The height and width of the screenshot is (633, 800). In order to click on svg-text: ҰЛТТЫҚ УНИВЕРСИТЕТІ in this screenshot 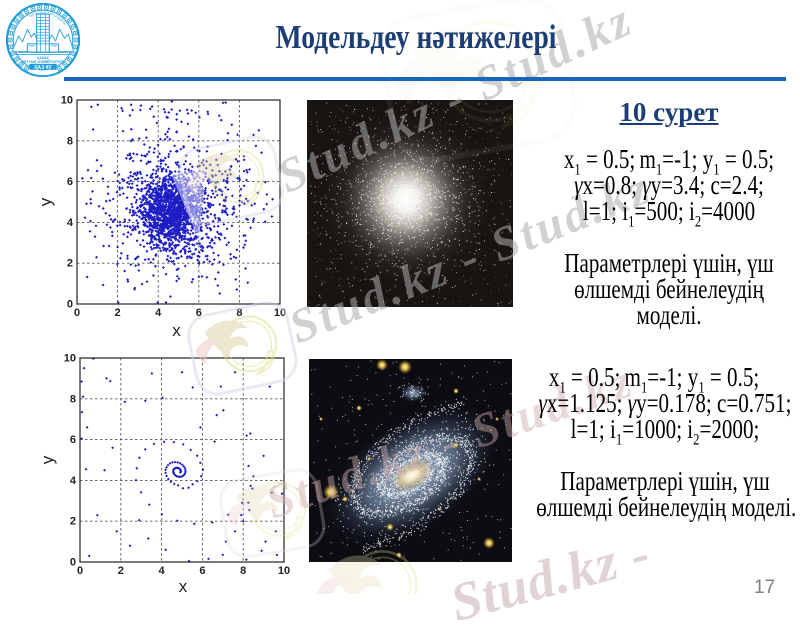, I will do `click(43, 62)`.